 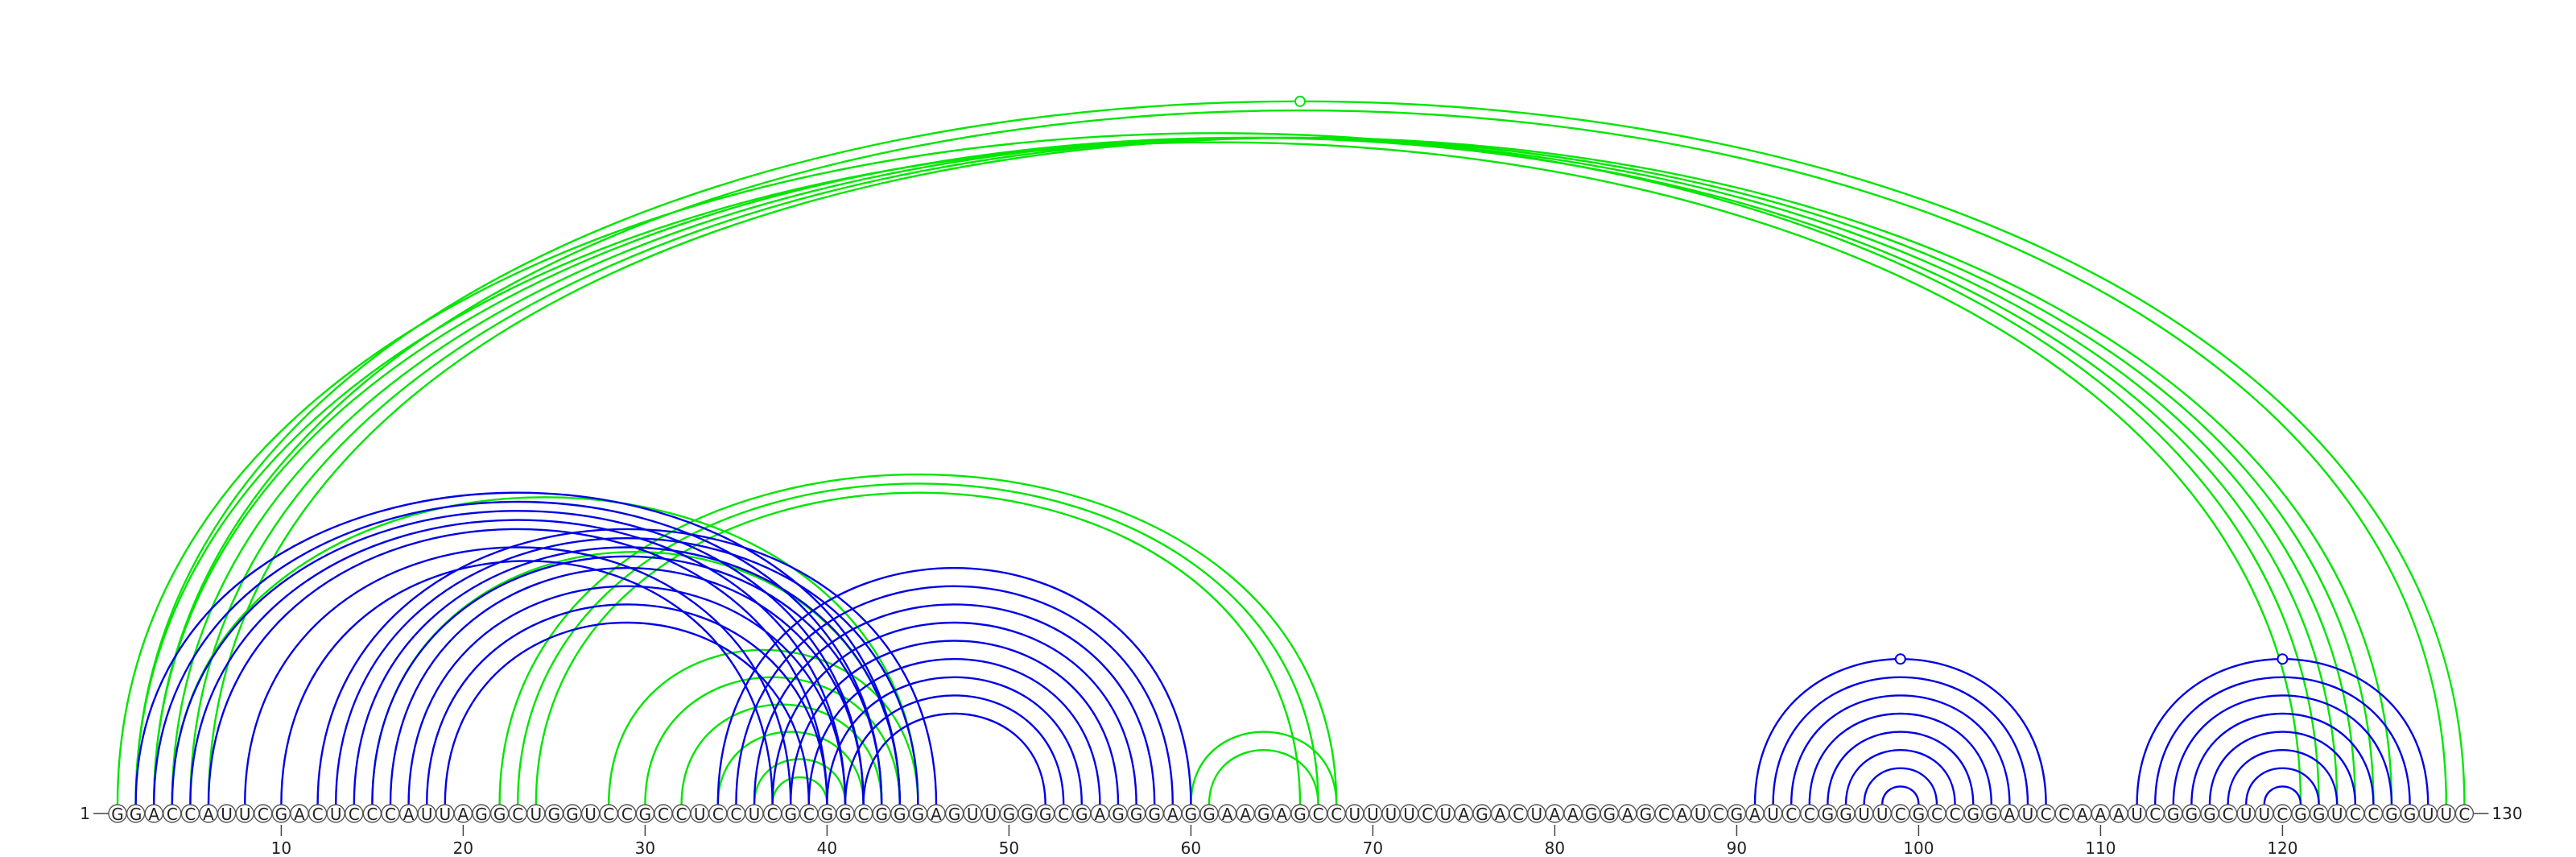 What do you see at coordinates (85, 813) in the screenshot?
I see `start-position-label: 1` at bounding box center [85, 813].